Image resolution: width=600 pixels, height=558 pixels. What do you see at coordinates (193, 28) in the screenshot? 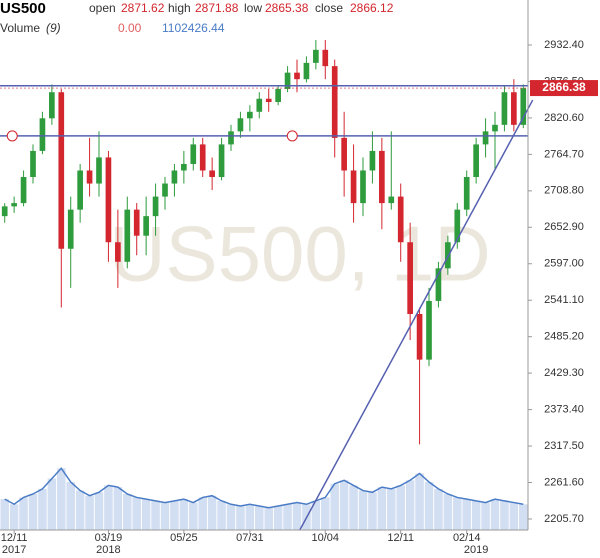
I see `volume-average: 1102426.44` at bounding box center [193, 28].